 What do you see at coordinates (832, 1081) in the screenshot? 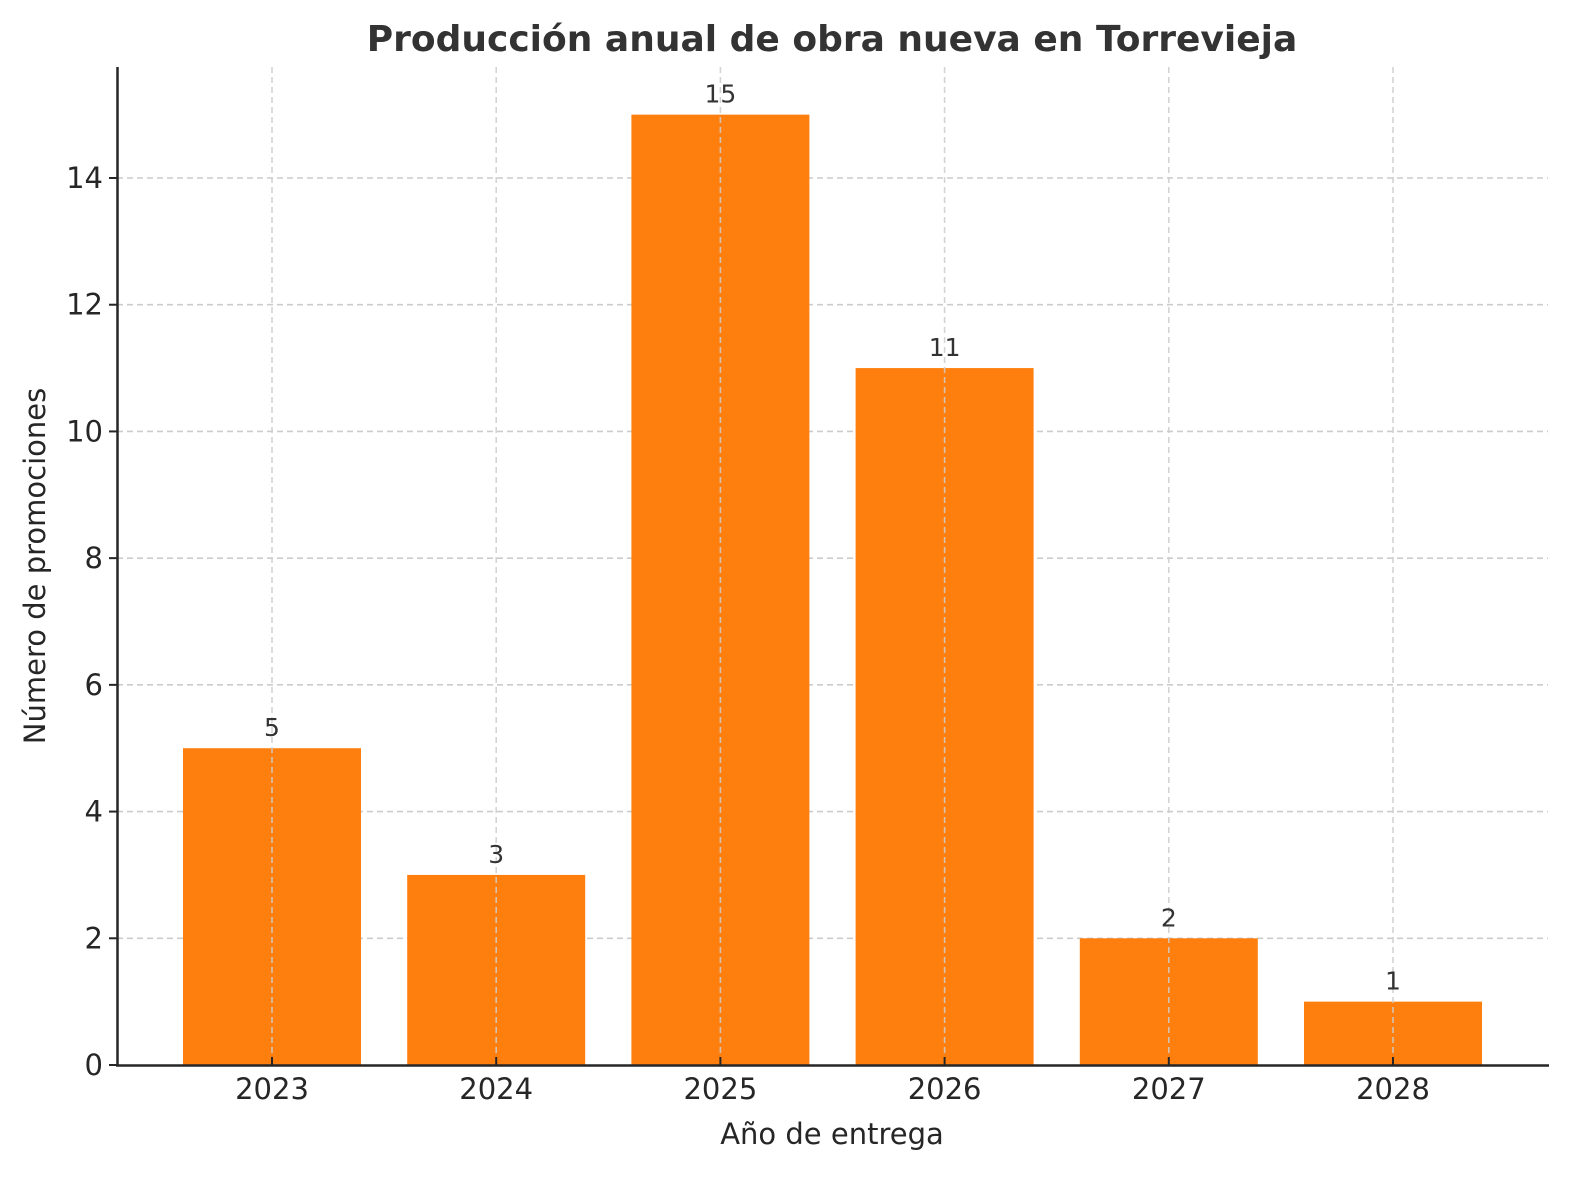
I see `x-axis-ticks: 2023 2024 2025 2026 2027 2028` at bounding box center [832, 1081].